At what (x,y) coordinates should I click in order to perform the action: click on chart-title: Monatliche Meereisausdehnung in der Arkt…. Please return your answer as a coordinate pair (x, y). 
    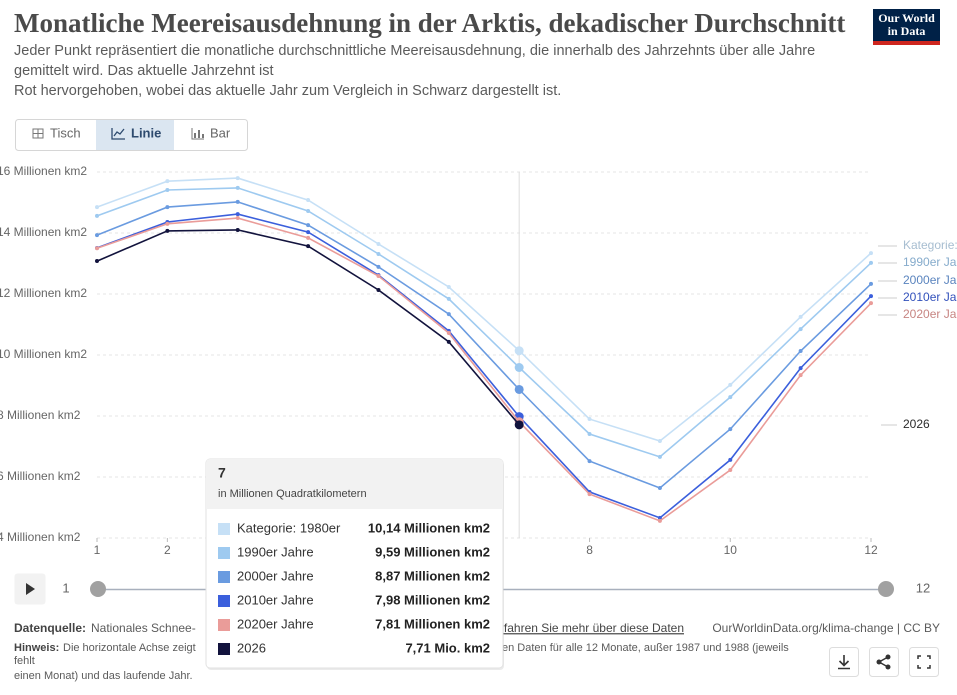
    Looking at the image, I should click on (429, 23).